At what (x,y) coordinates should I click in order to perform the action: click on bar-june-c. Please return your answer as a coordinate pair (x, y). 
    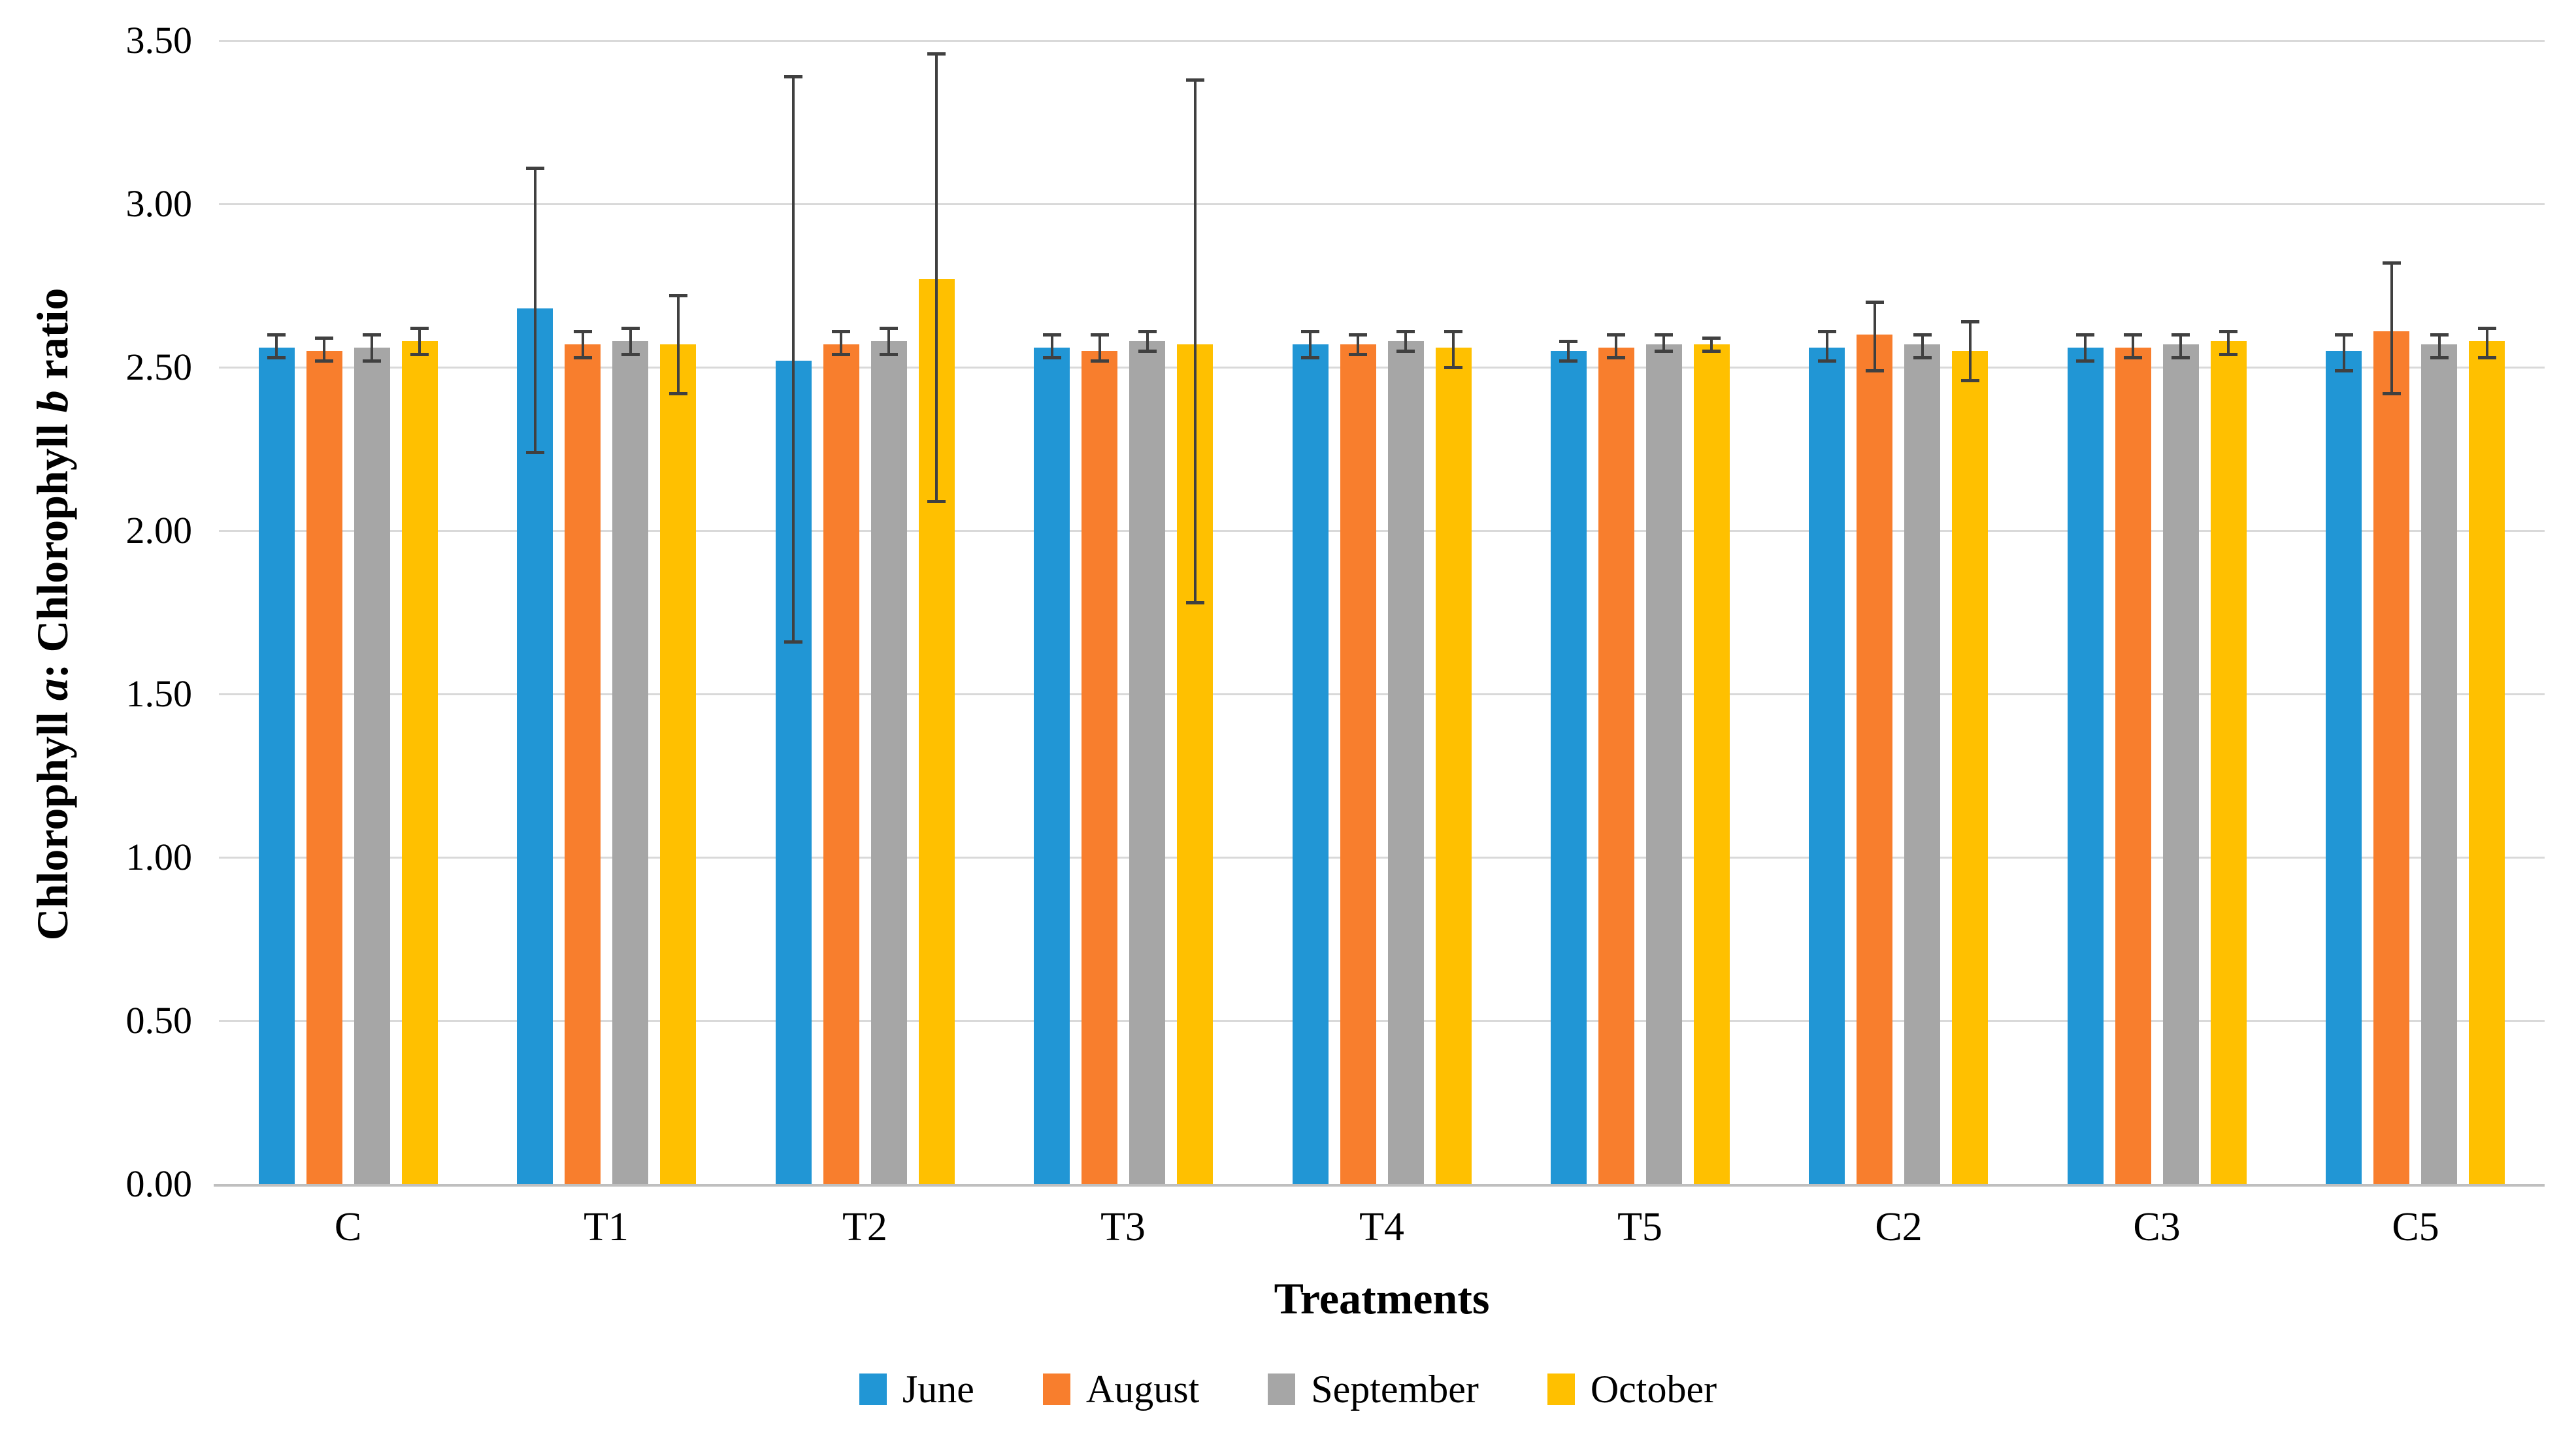
    Looking at the image, I should click on (277, 766).